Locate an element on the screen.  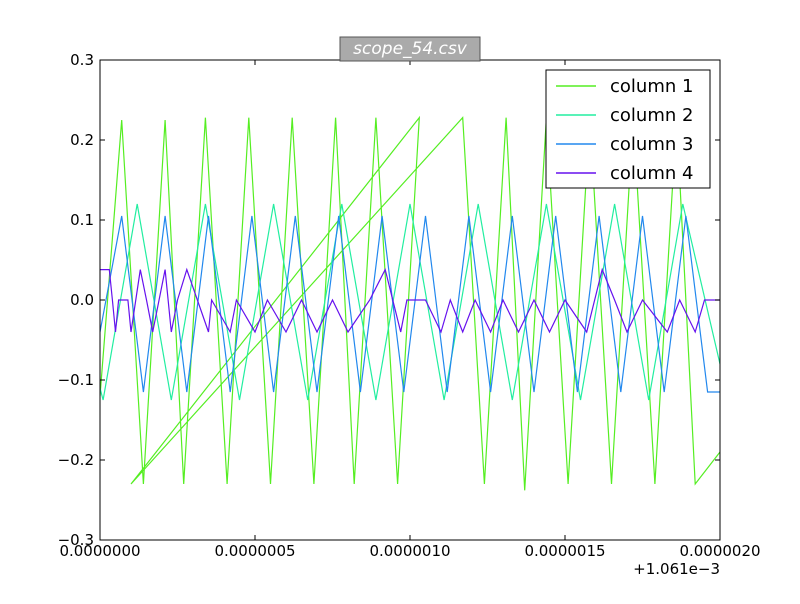
legend: column 1 column 2 column 3 column 4 is located at coordinates (628, 129).